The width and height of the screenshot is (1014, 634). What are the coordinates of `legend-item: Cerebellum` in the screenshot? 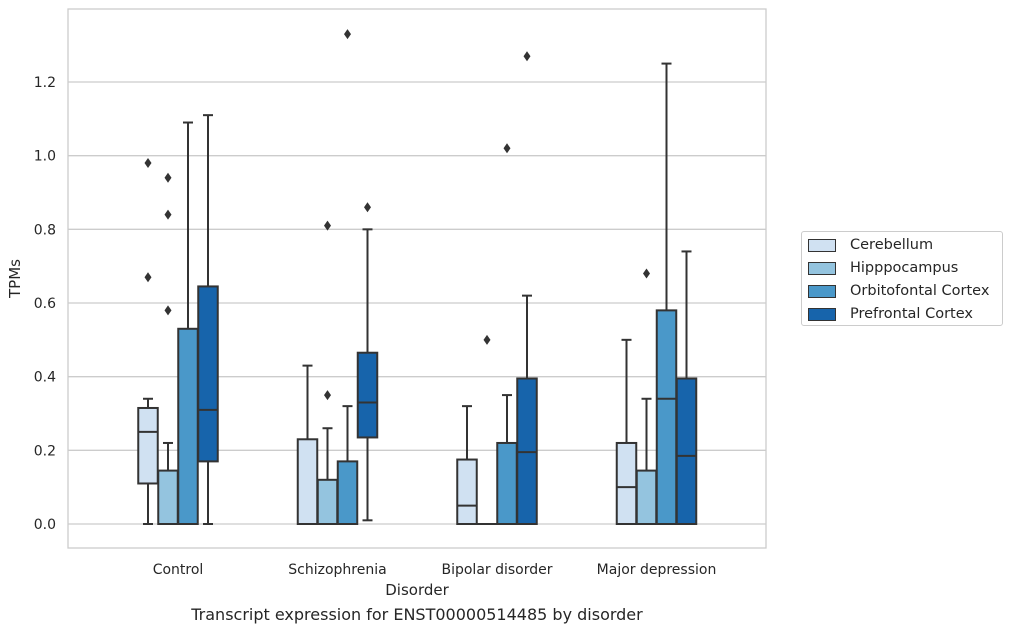 It's located at (870, 245).